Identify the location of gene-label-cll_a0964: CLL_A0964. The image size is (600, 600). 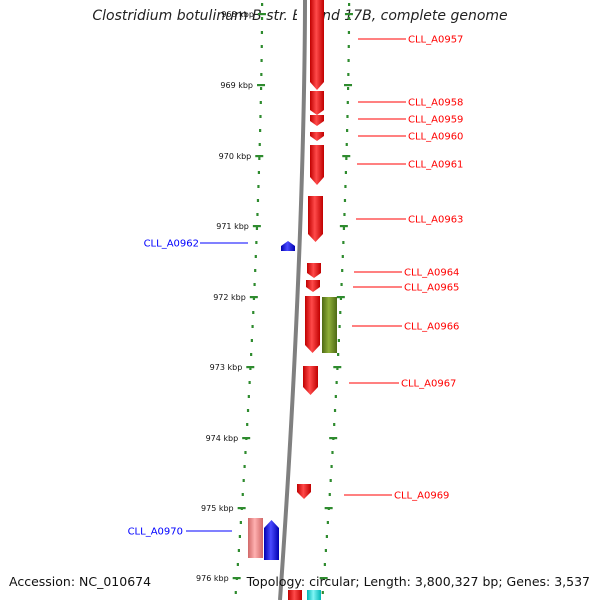
(431, 273).